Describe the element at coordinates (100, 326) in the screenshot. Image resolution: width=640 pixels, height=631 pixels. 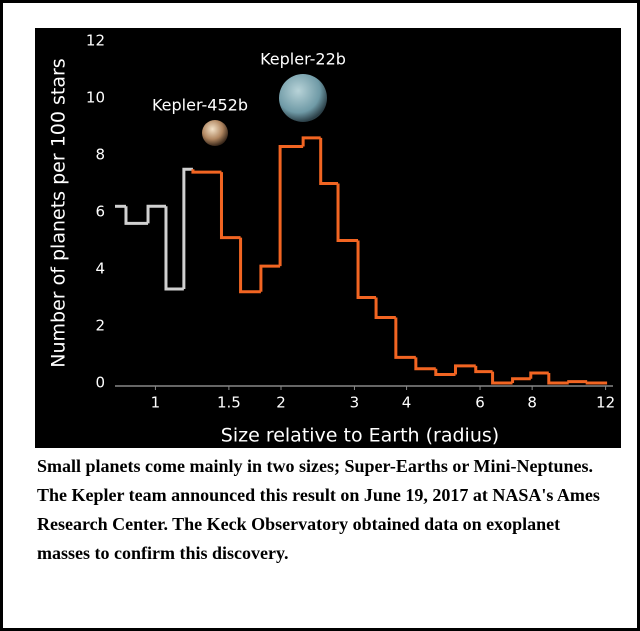
I see `y-tick-label: 2` at that location.